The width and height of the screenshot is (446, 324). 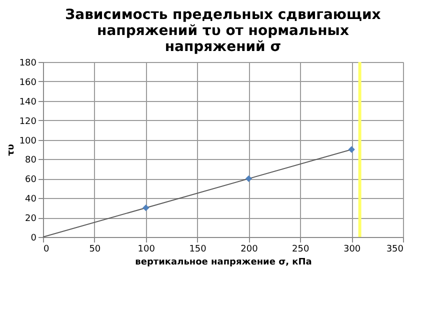 What do you see at coordinates (249, 249) in the screenshot?
I see `x-tick-label: 200` at bounding box center [249, 249].